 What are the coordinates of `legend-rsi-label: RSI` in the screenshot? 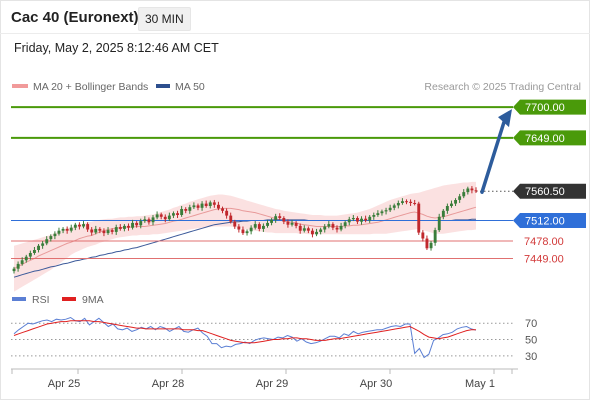 It's located at (41, 300).